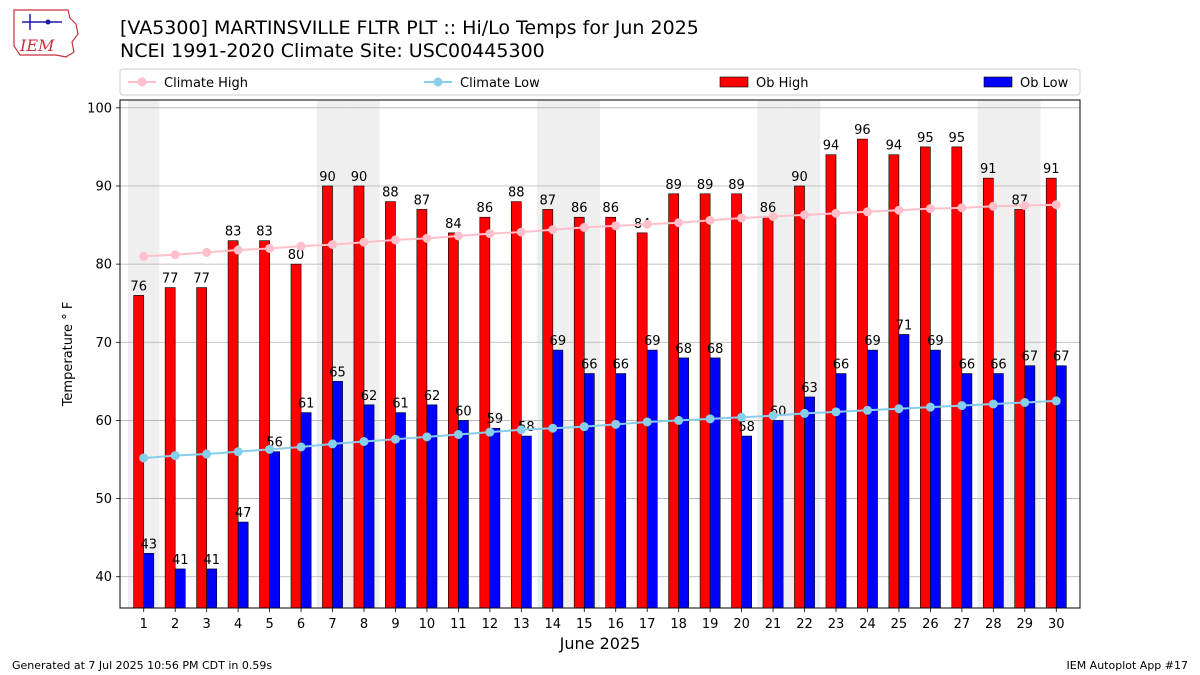  I want to click on legend-label: Ob Low, so click(1044, 83).